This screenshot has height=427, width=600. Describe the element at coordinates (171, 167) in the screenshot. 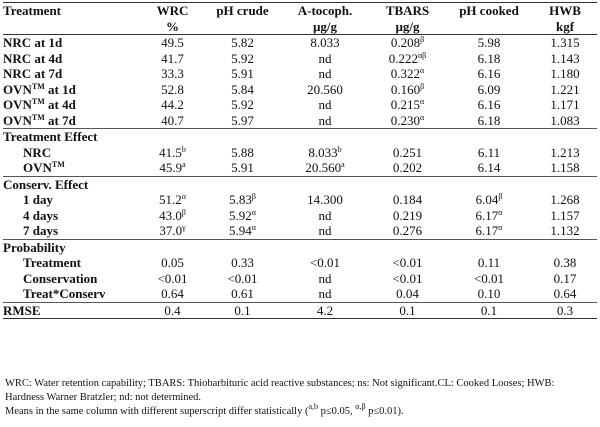

I see `cell-value: 45.9` at that location.